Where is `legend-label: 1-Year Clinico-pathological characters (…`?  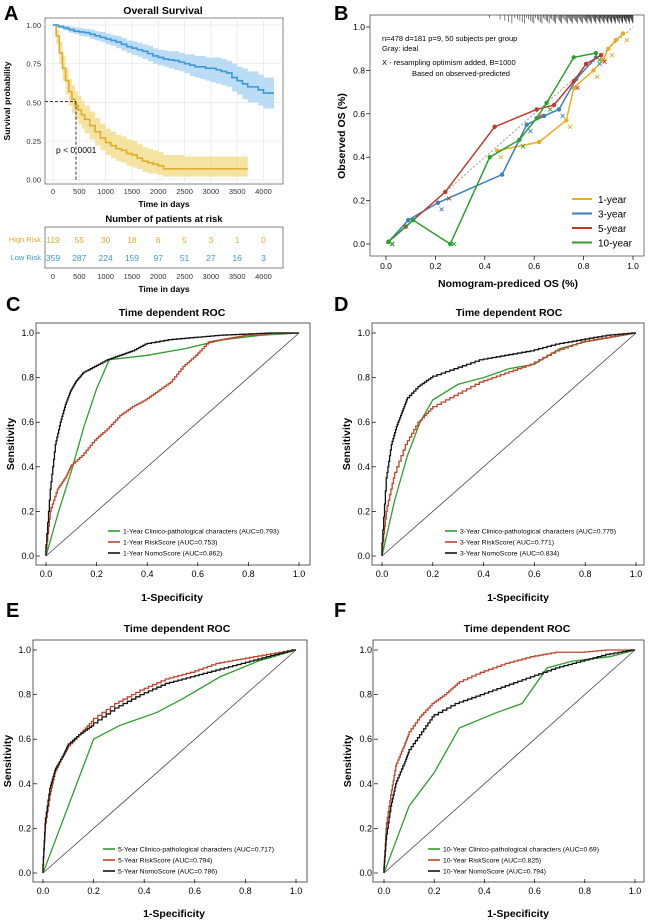 legend-label: 1-Year Clinico-pathological characters (… is located at coordinates (201, 532).